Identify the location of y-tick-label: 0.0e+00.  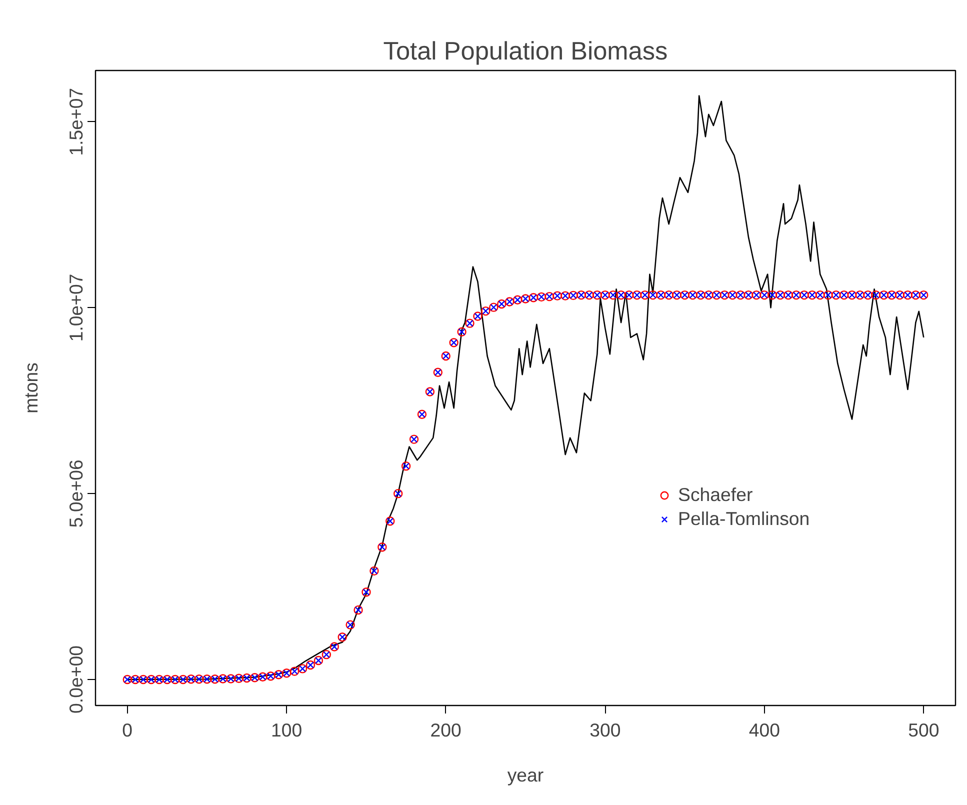
(76, 679).